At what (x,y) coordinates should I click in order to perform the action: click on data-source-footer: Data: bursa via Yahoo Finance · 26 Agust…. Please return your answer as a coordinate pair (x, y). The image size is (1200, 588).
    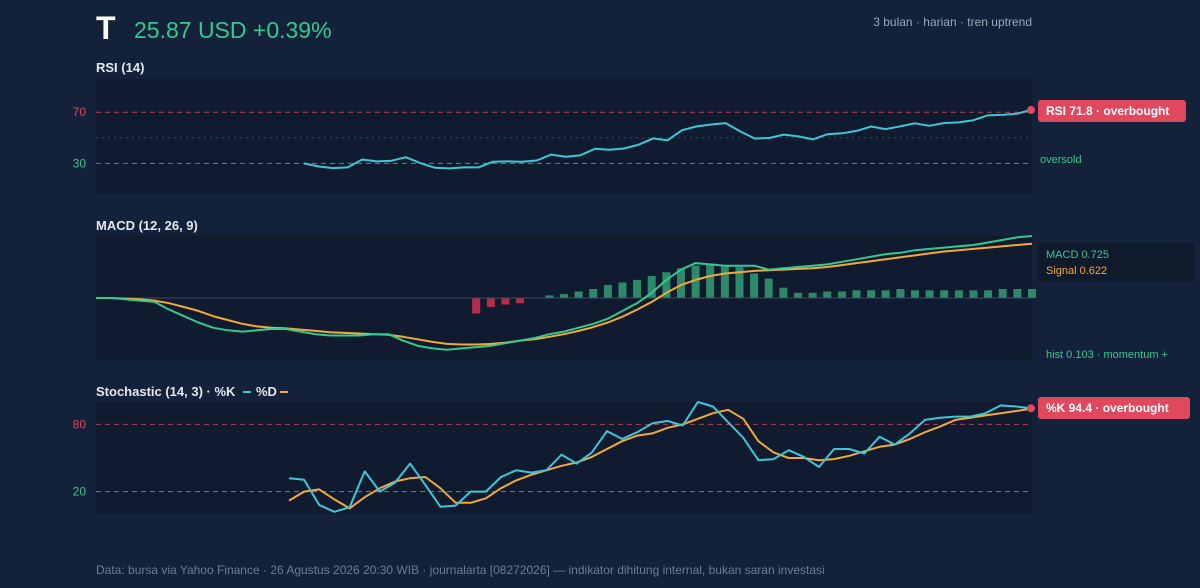
    Looking at the image, I should click on (460, 570).